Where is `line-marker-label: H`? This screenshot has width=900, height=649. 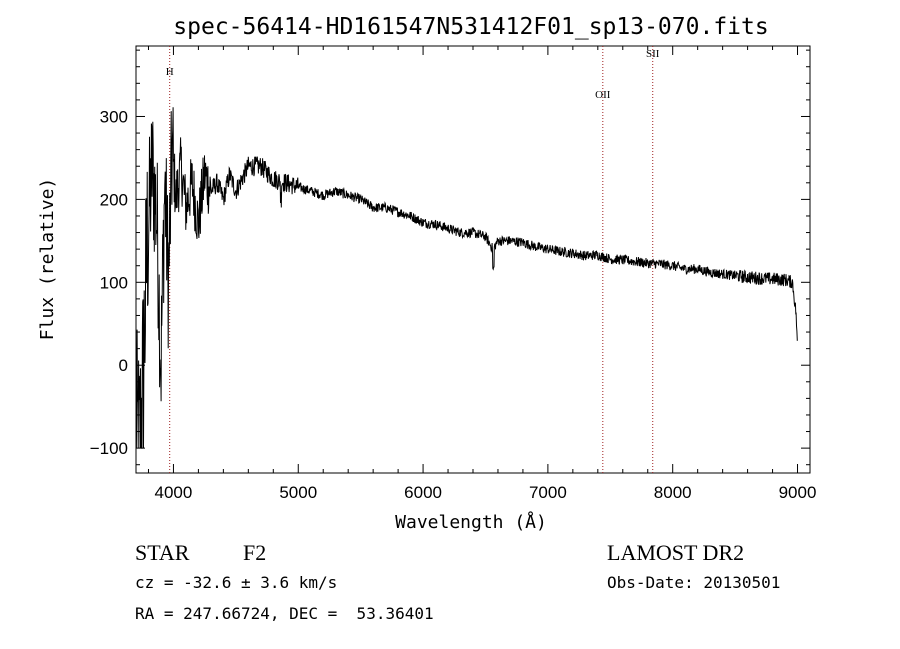
line-marker-label: H is located at coordinates (170, 72).